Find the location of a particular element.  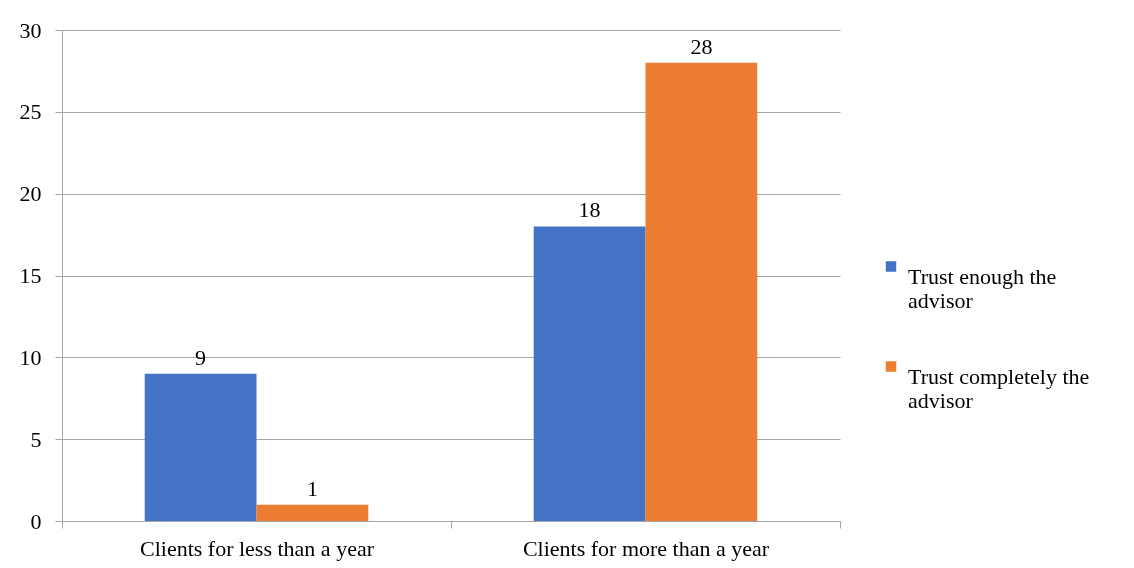

legend-label: Trust enough the advisor is located at coordinates (982, 288).